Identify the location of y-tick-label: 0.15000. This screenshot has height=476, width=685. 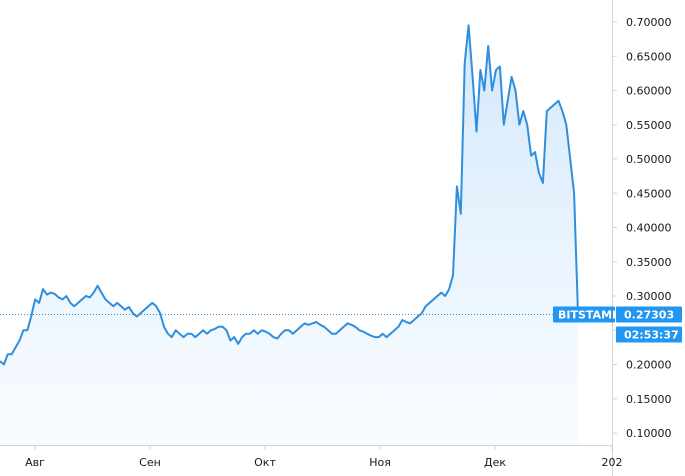
(649, 399).